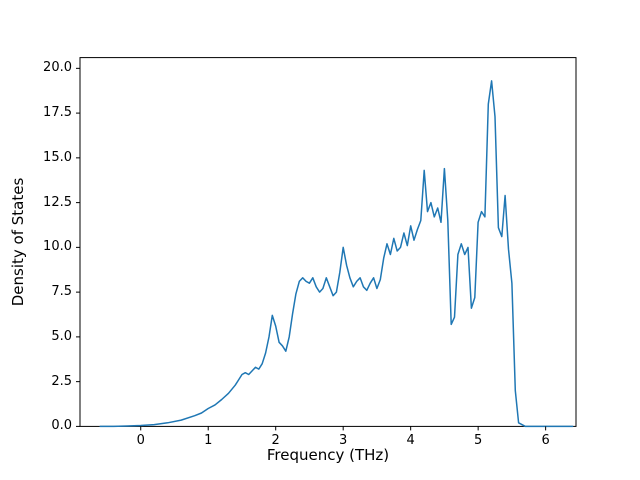 Image resolution: width=640 pixels, height=480 pixels. Describe the element at coordinates (57, 247) in the screenshot. I see `y-tick-label: 10.0` at that location.